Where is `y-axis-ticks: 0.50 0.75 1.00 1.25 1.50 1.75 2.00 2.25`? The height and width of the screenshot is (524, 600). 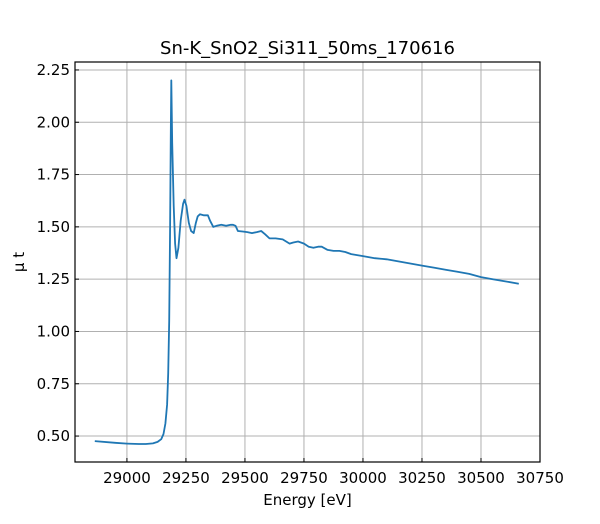
y-axis-ticks: 0.50 0.75 1.00 1.25 1.50 1.75 2.00 2.25 is located at coordinates (58, 253).